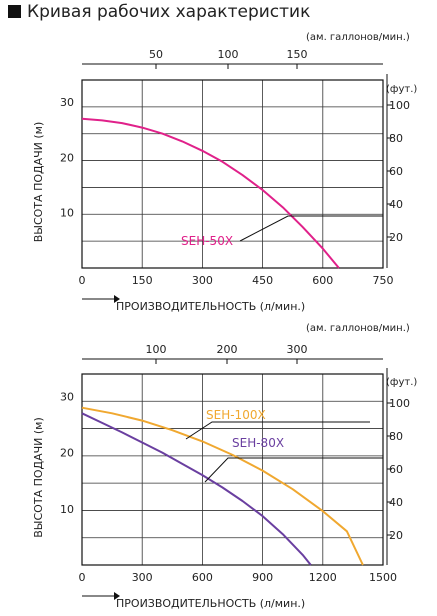 The height and width of the screenshot is (616, 437). What do you see at coordinates (383, 280) in the screenshot?
I see `chart1-x-tick-label: 750` at bounding box center [383, 280].